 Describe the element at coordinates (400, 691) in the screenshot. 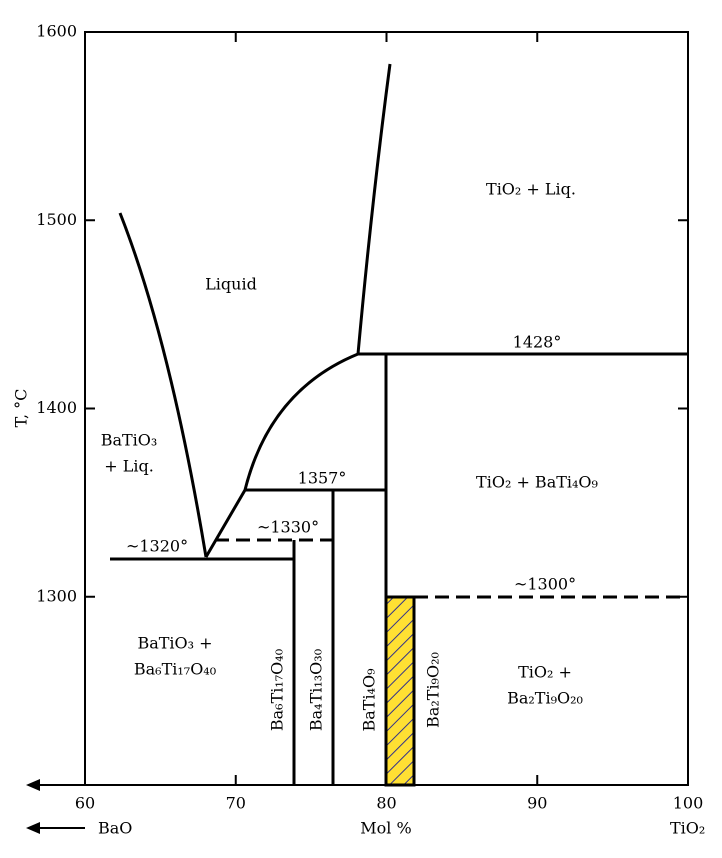

I see `ba2ti9o20-field` at that location.